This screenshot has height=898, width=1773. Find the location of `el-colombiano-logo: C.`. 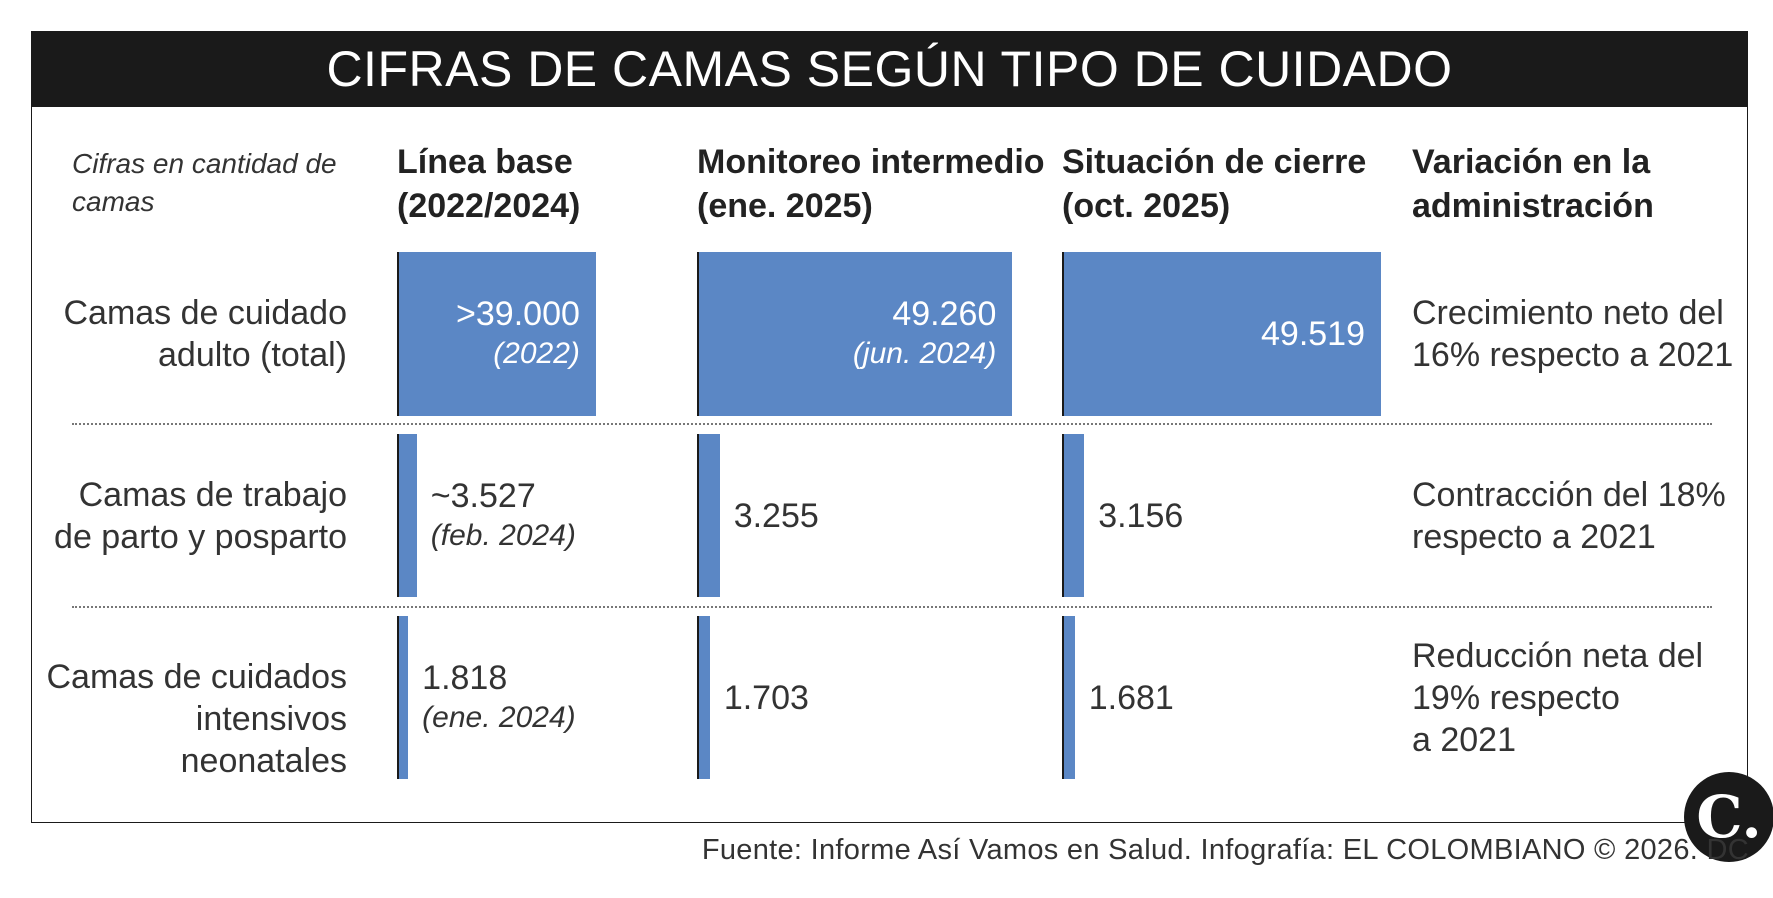

el-colombiano-logo: C. is located at coordinates (1728, 817).